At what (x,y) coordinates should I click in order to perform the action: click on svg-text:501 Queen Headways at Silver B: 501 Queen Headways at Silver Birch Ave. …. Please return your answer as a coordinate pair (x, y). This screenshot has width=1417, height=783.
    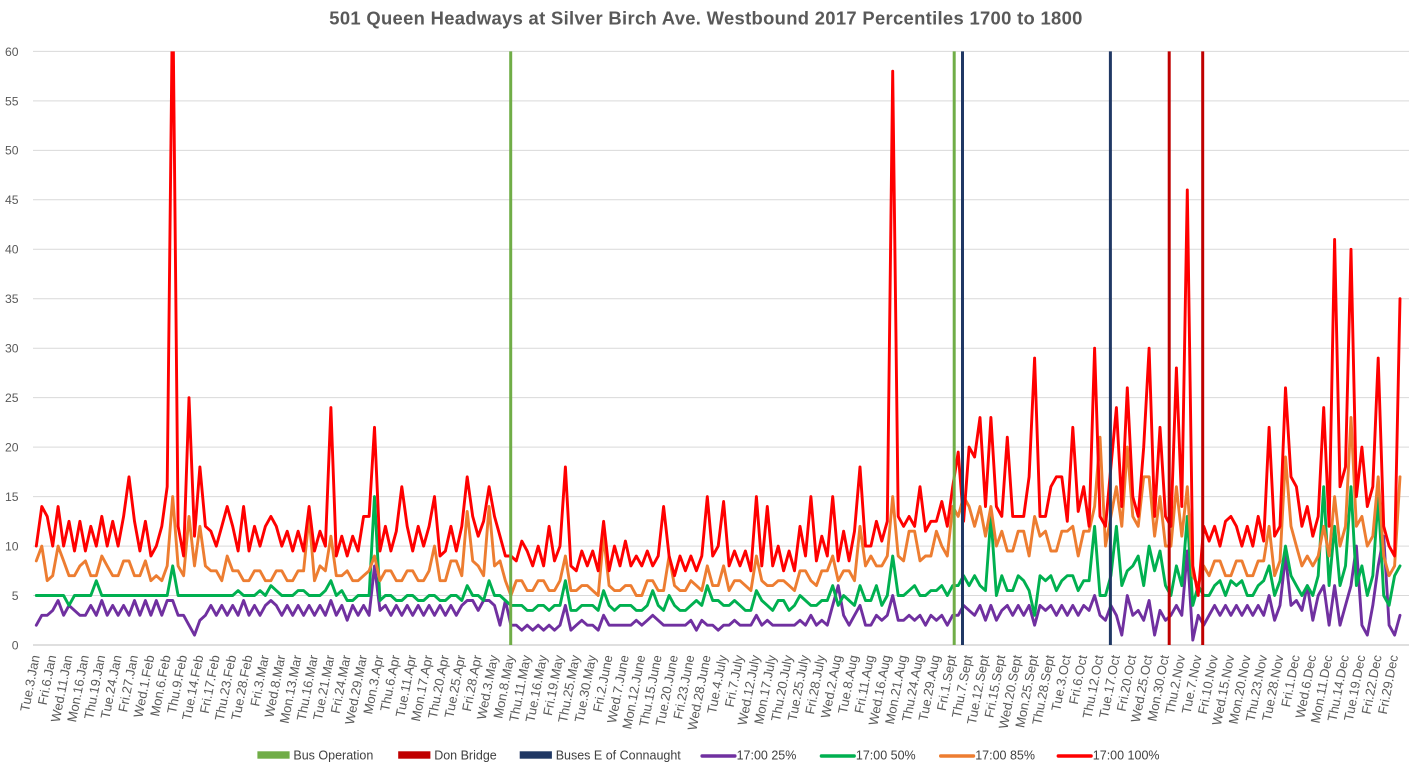
    Looking at the image, I should click on (705, 18).